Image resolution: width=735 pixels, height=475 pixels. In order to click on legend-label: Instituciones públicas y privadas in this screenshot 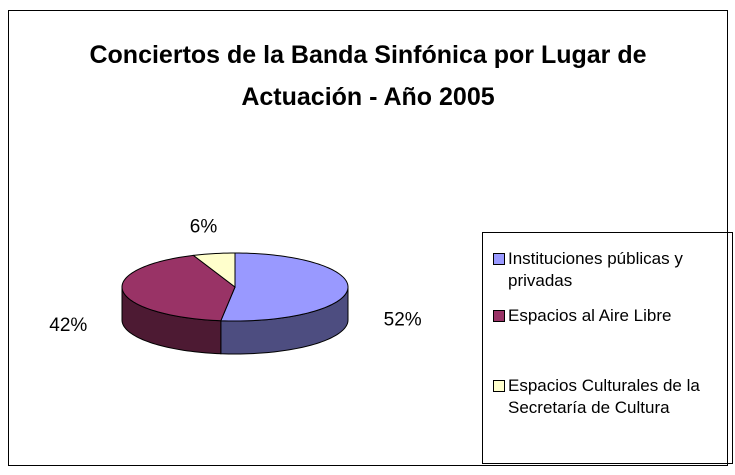, I will do `click(595, 269)`.